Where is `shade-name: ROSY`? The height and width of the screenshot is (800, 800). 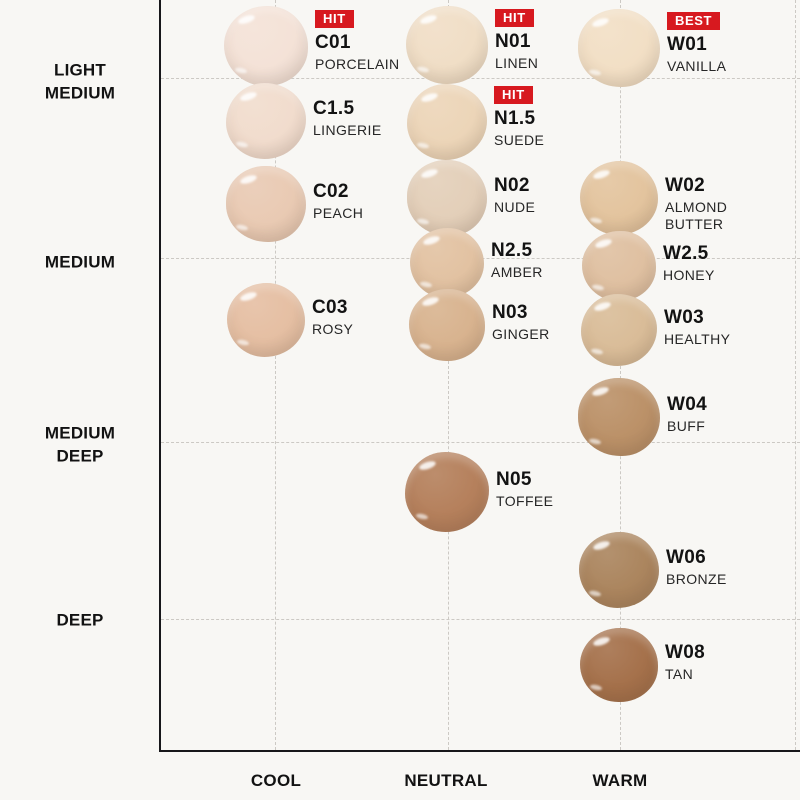 shade-name: ROSY is located at coordinates (332, 329).